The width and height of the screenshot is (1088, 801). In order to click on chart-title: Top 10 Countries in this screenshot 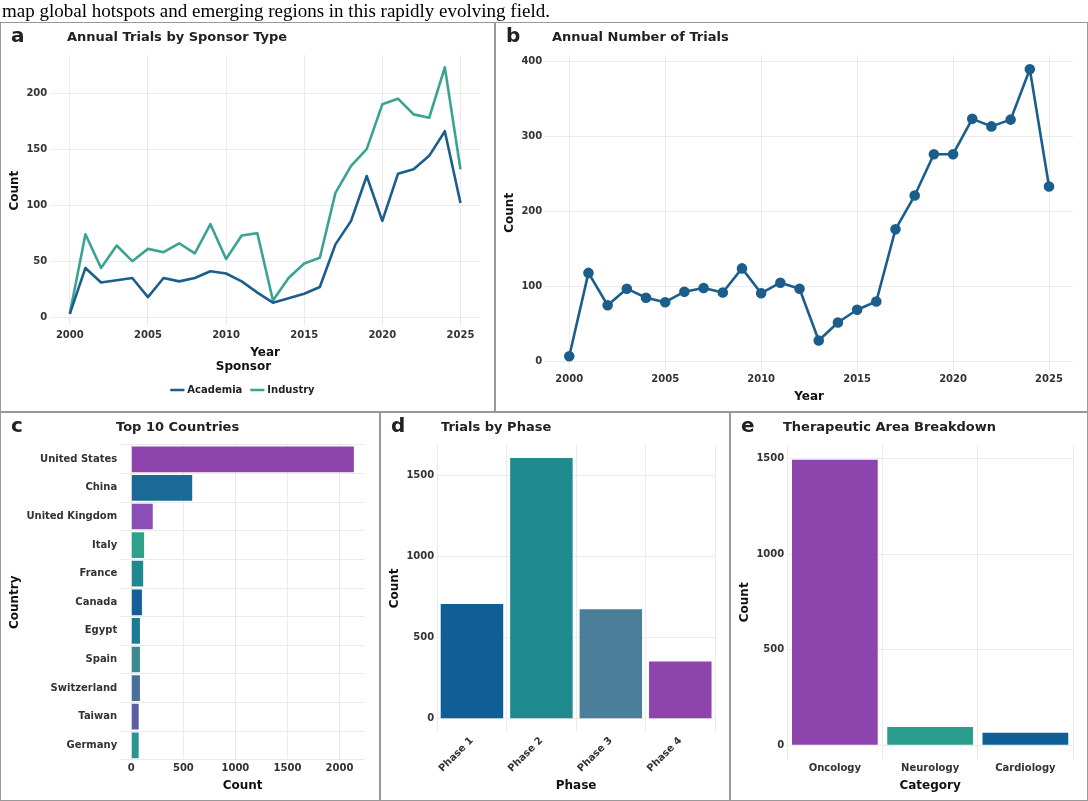, I will do `click(178, 426)`.